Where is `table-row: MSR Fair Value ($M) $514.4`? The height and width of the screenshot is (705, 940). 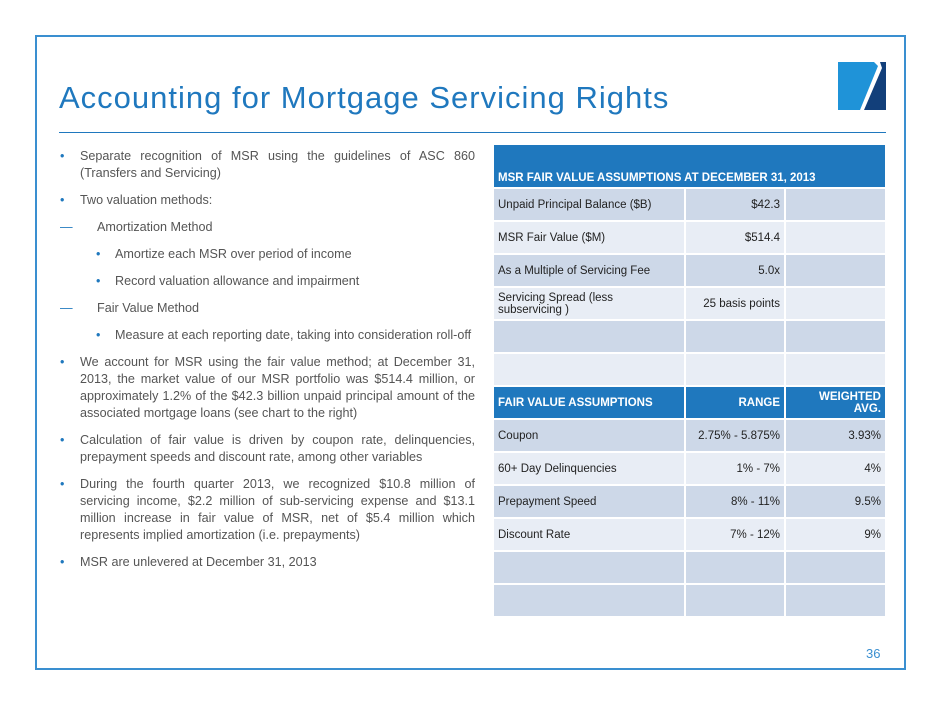
table-row: MSR Fair Value ($M) $514.4 is located at coordinates (689, 237).